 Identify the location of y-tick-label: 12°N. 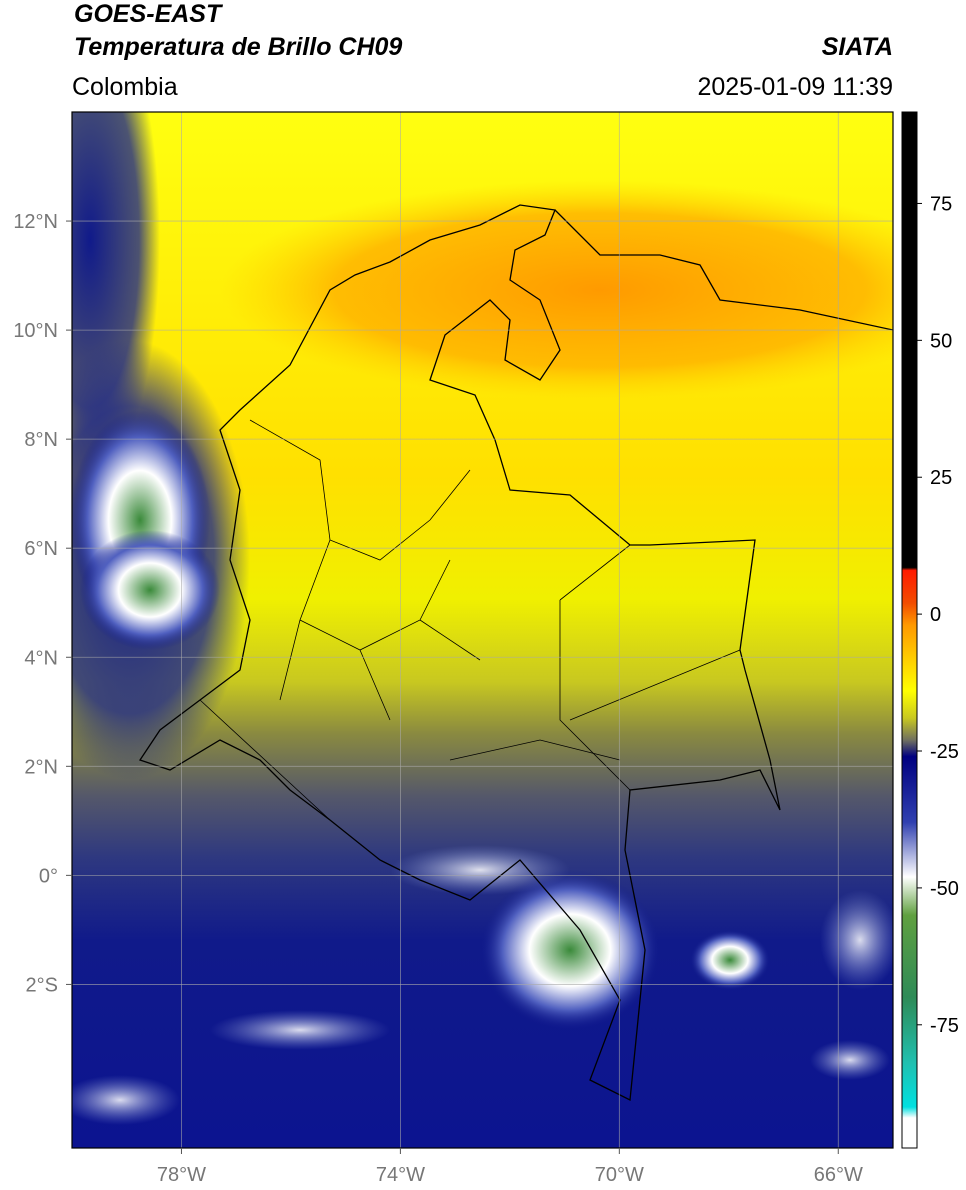
(35, 222).